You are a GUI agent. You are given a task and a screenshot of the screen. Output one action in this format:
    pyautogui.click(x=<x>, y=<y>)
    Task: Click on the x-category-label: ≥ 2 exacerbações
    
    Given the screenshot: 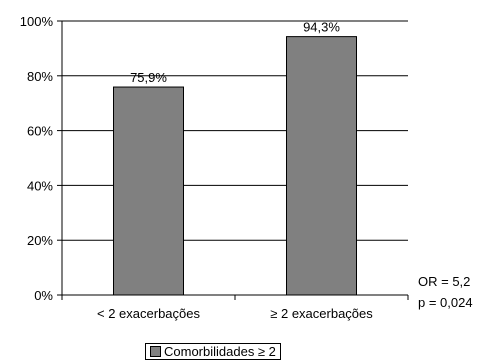 What is the action you would take?
    pyautogui.click(x=321, y=313)
    